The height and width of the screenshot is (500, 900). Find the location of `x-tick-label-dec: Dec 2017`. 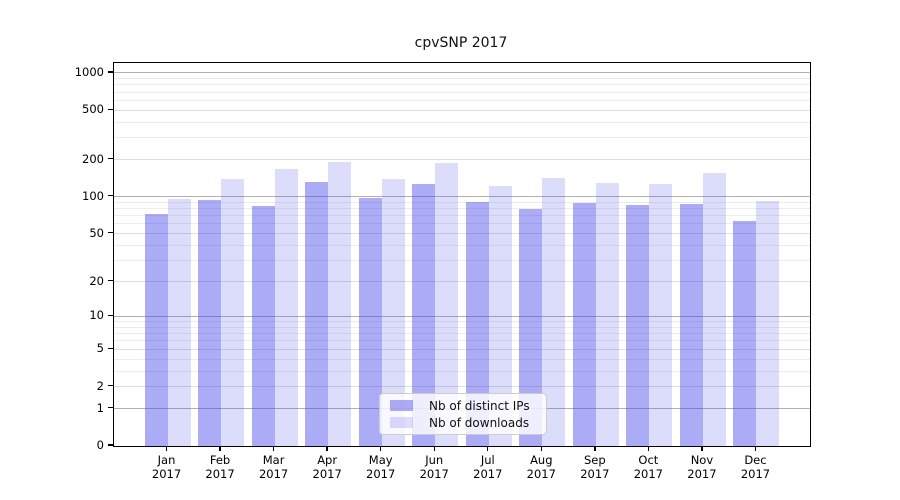

x-tick-label-dec: Dec 2017 is located at coordinates (755, 467).